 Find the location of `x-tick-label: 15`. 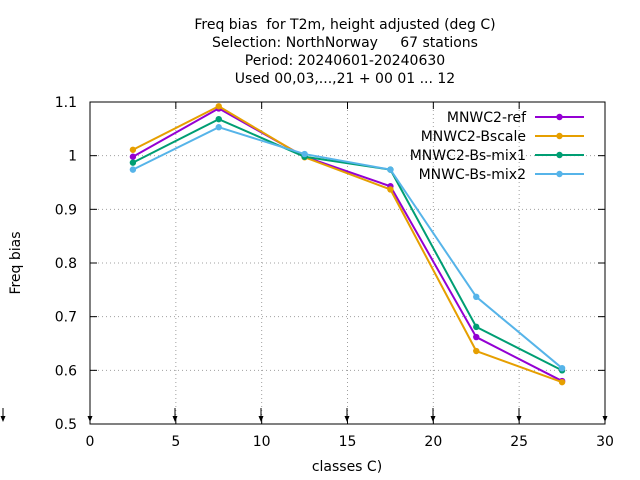

x-tick-label: 15 is located at coordinates (348, 442).